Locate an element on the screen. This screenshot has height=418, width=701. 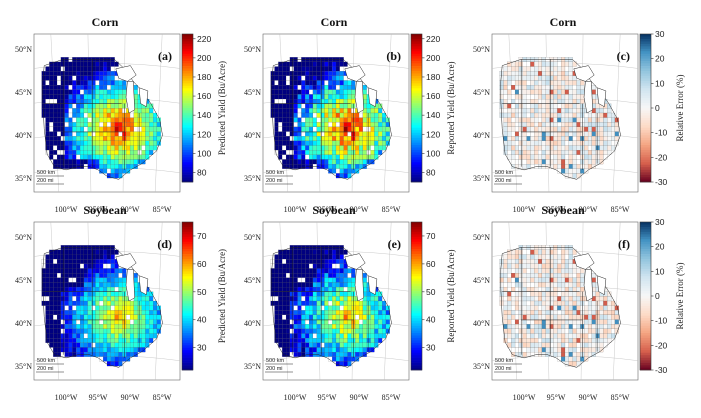
lat-label: 40°N is located at coordinates (23, 323).